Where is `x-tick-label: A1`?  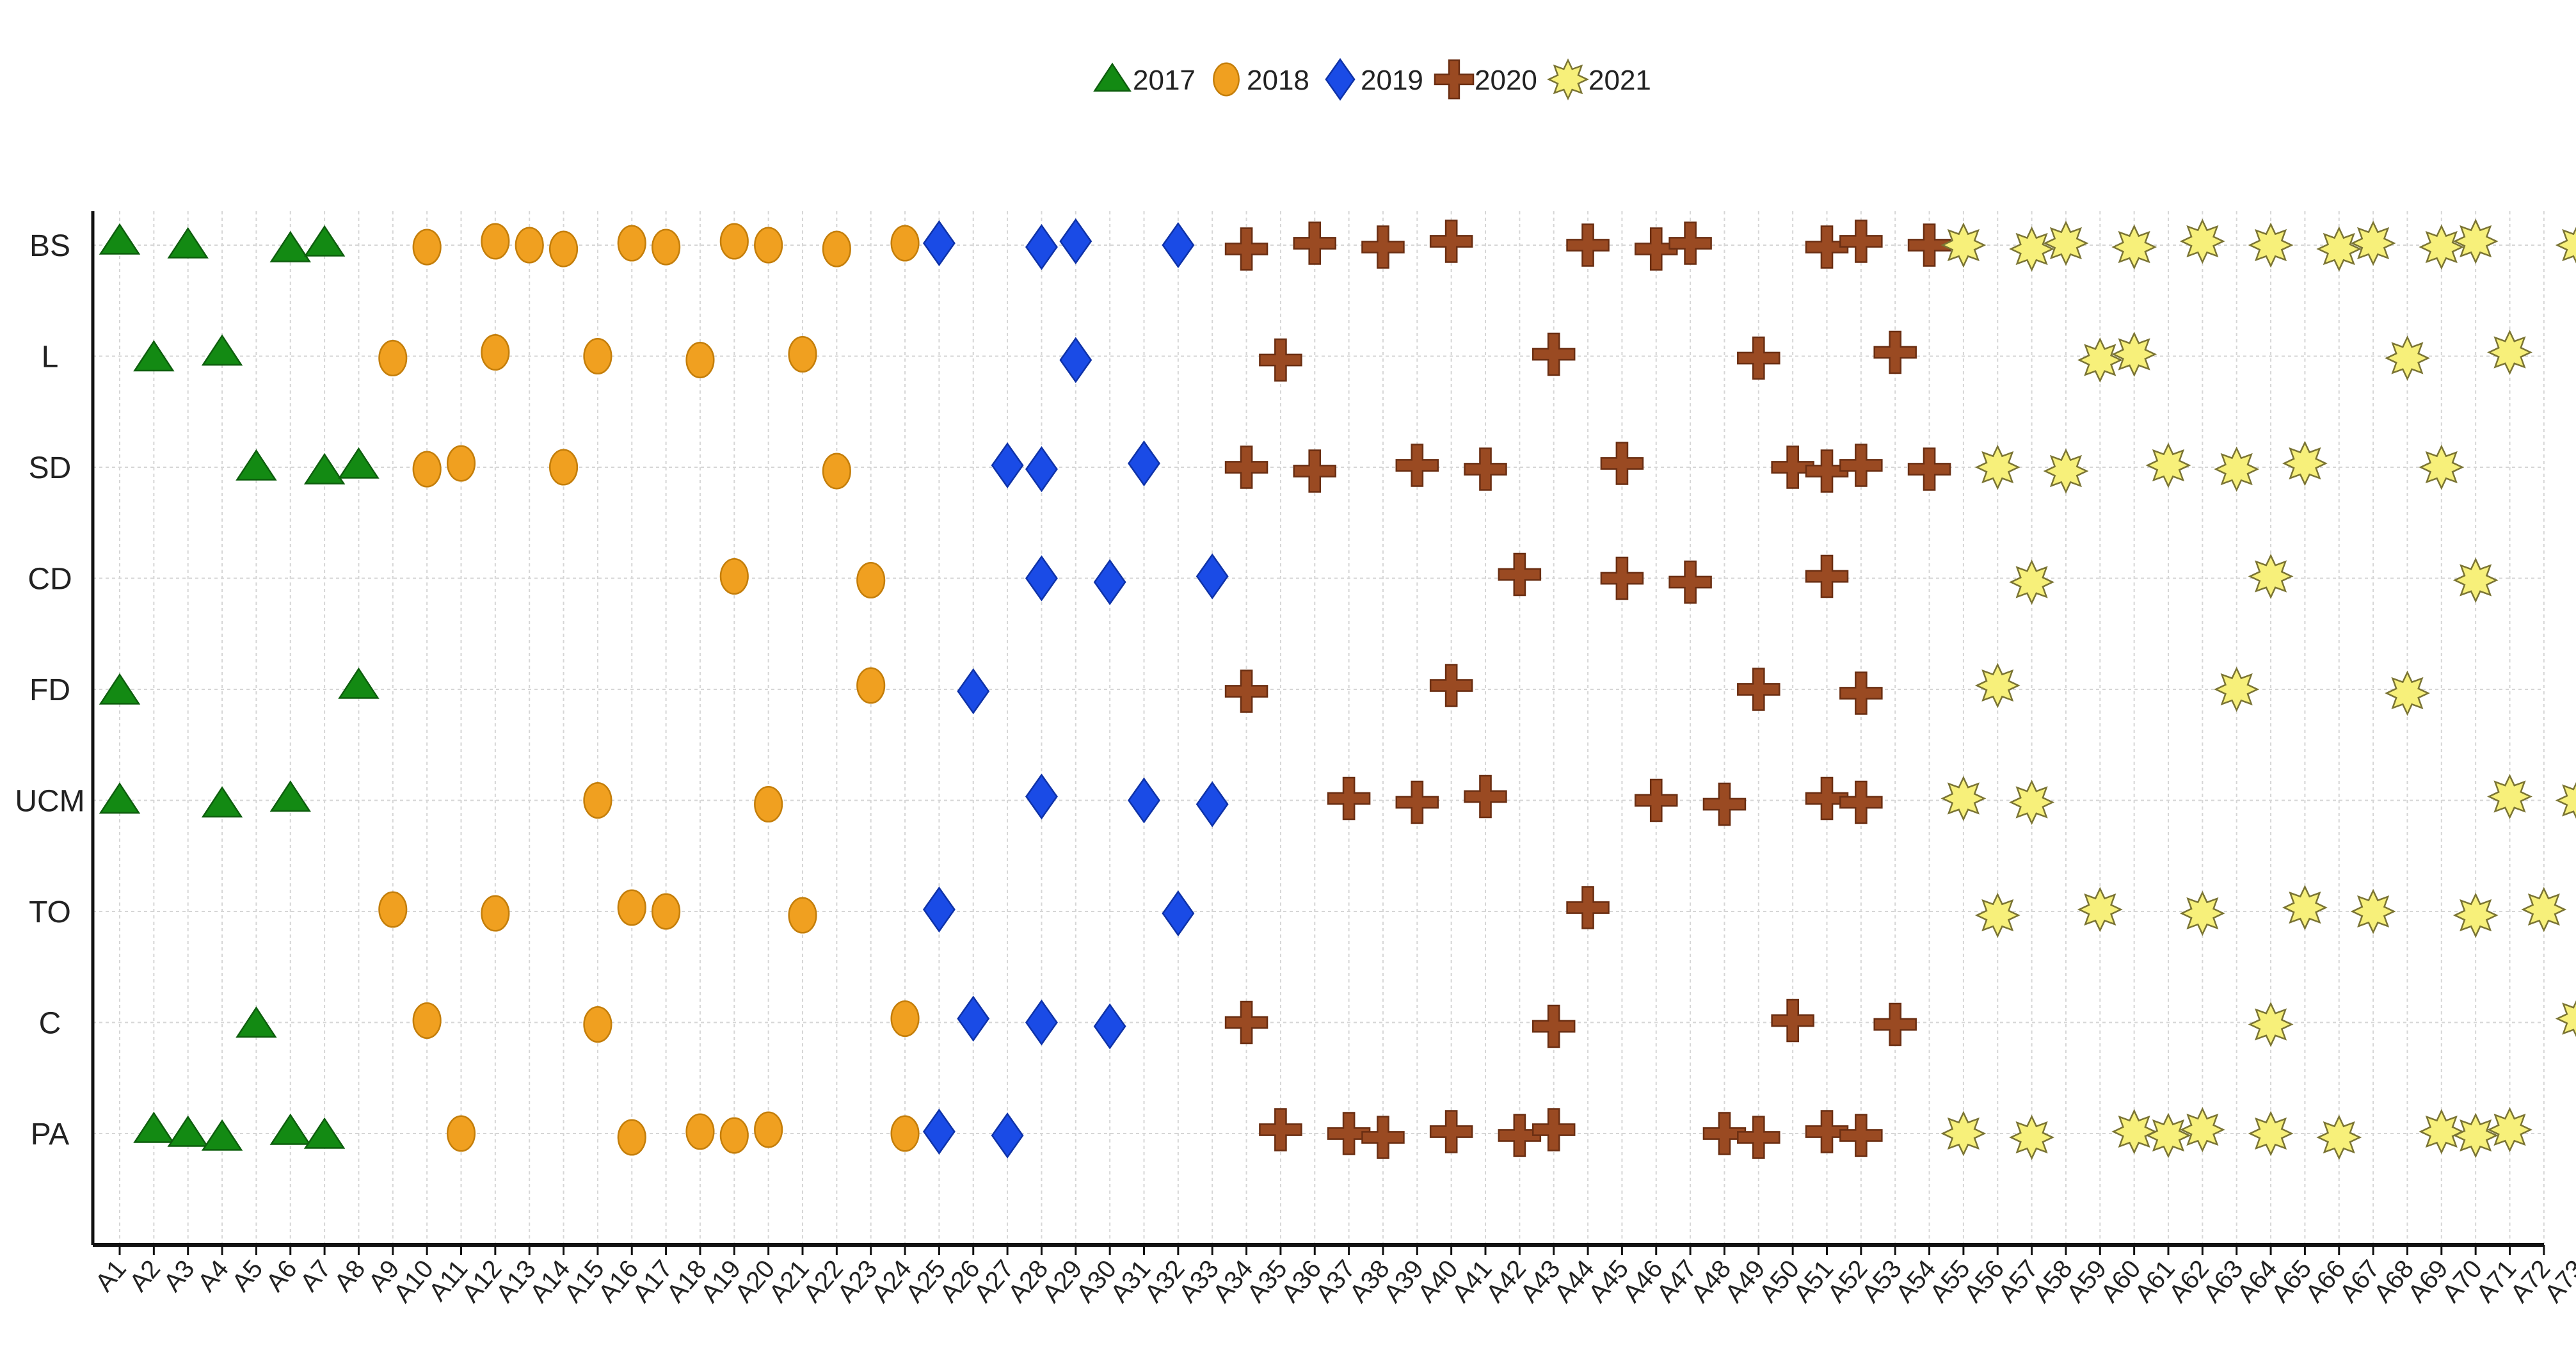
x-tick-label: A1 is located at coordinates (111, 1276).